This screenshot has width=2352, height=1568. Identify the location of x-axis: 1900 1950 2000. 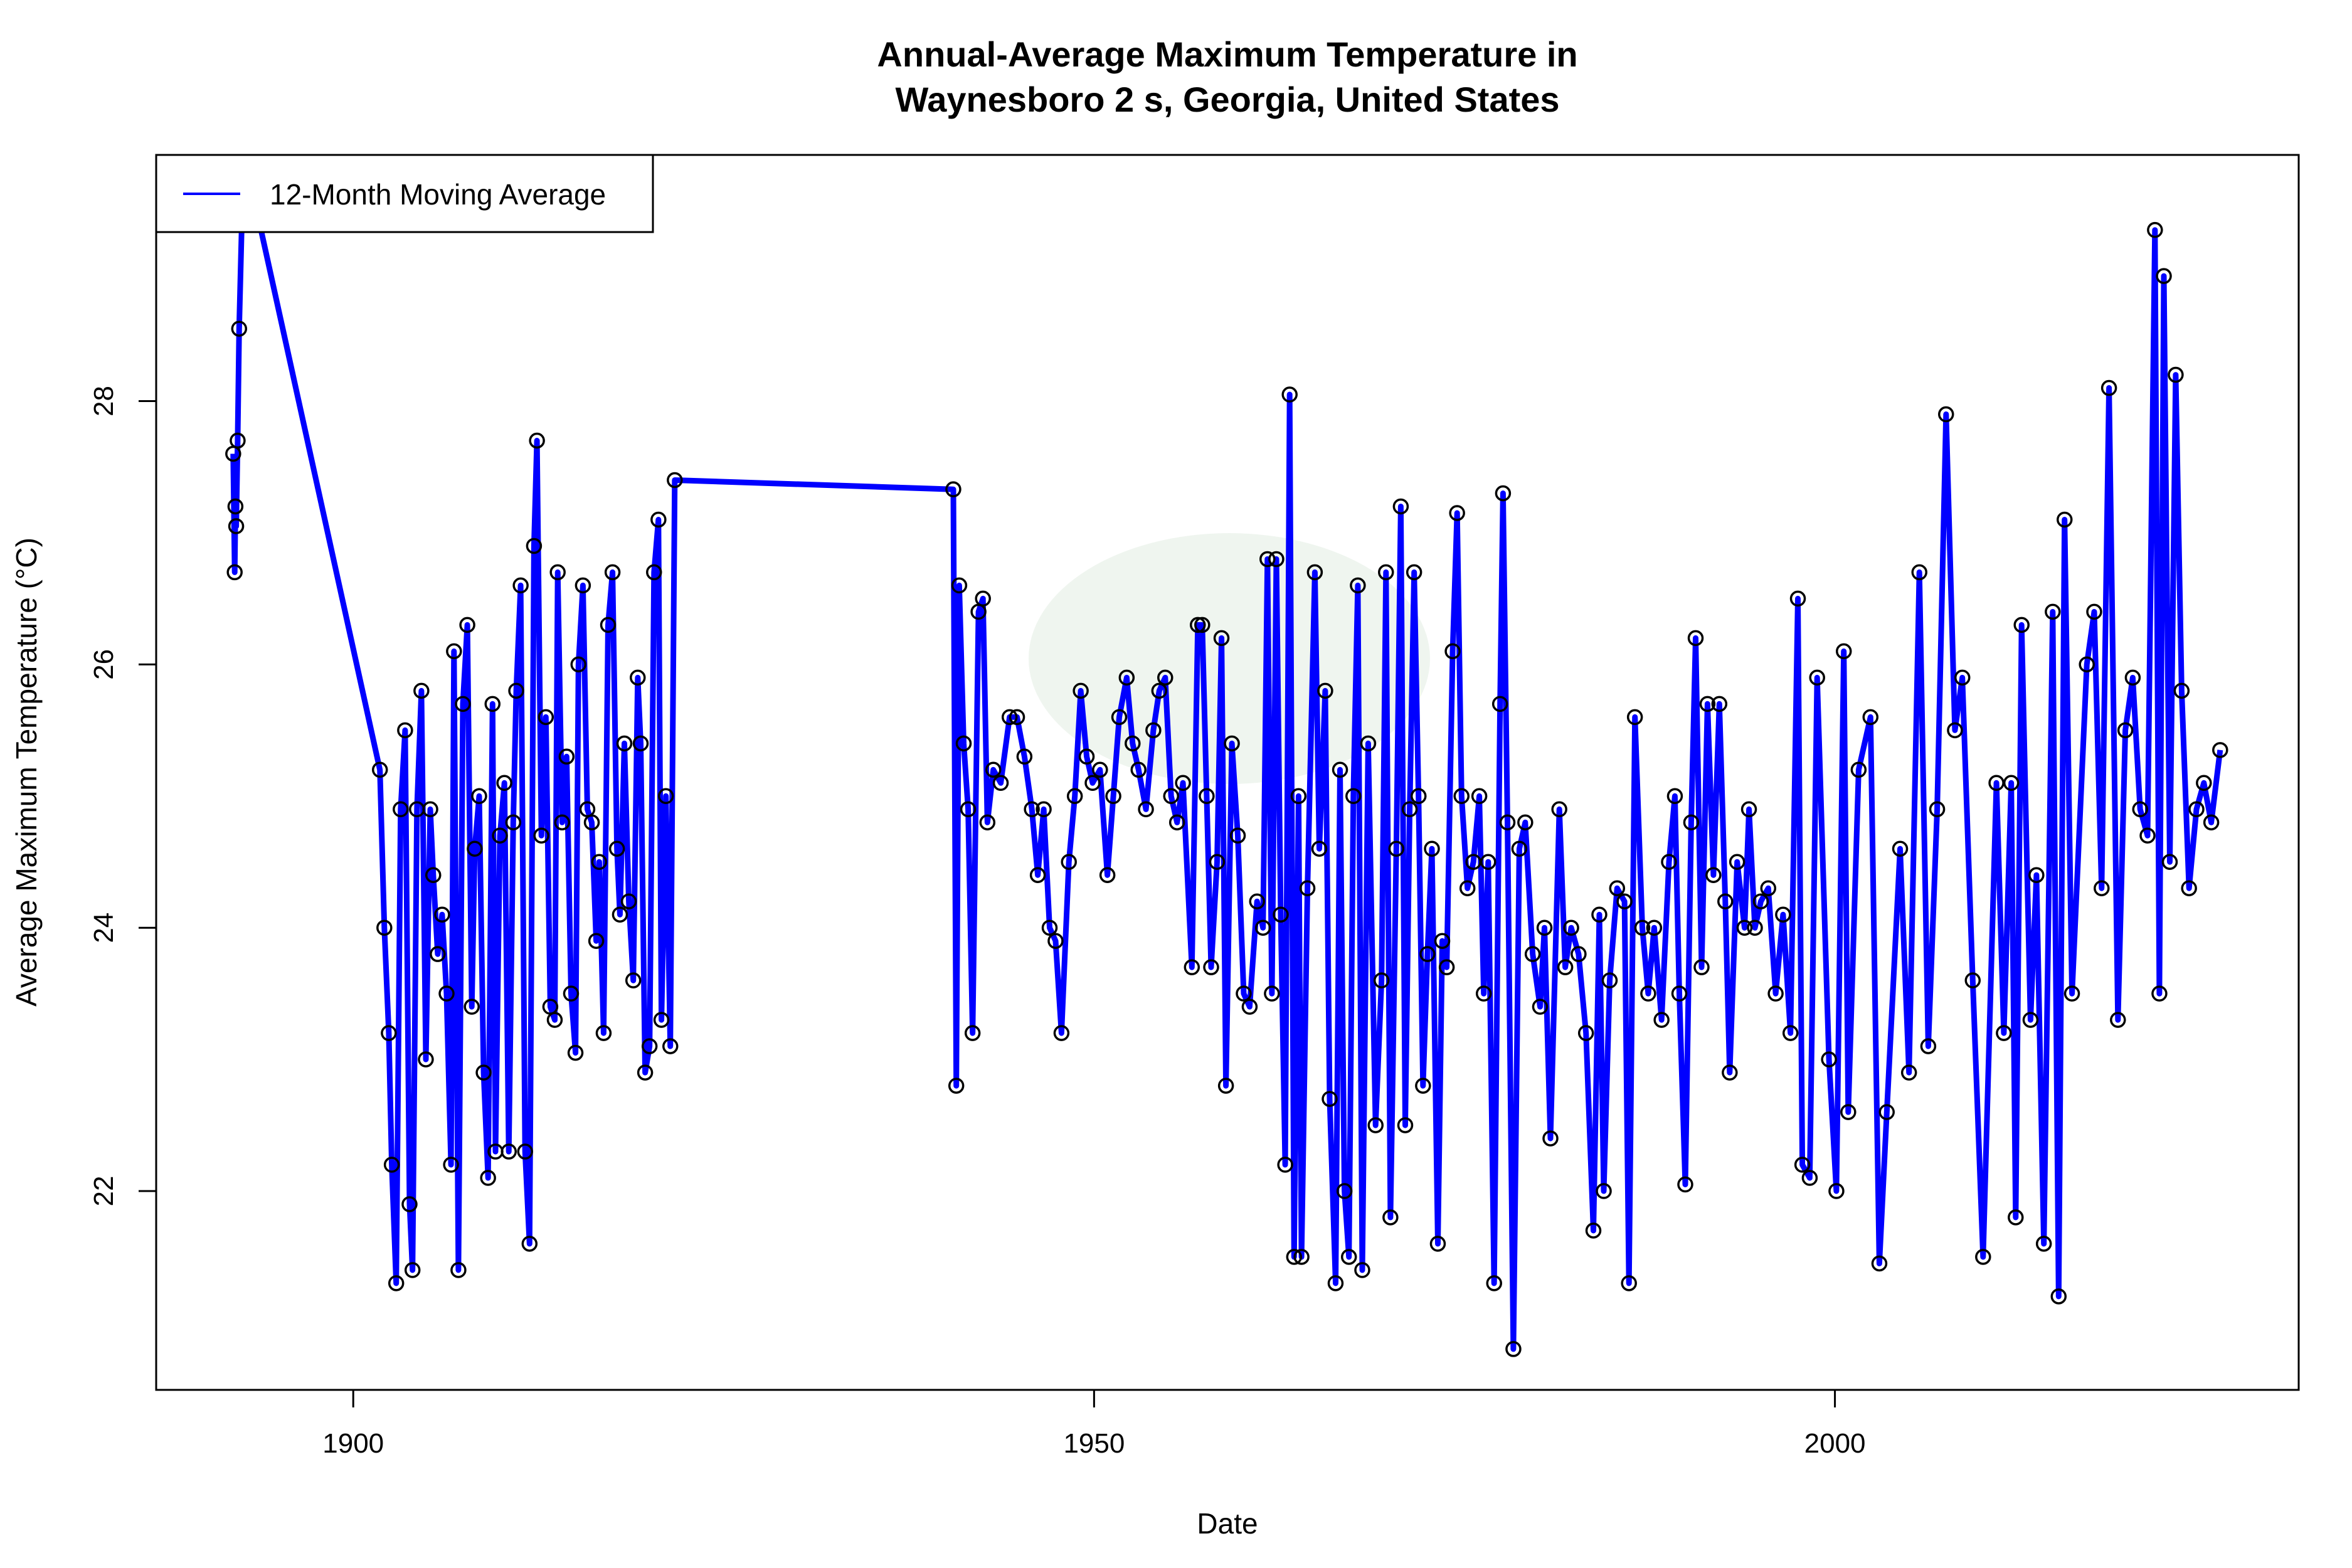
(1094, 1424).